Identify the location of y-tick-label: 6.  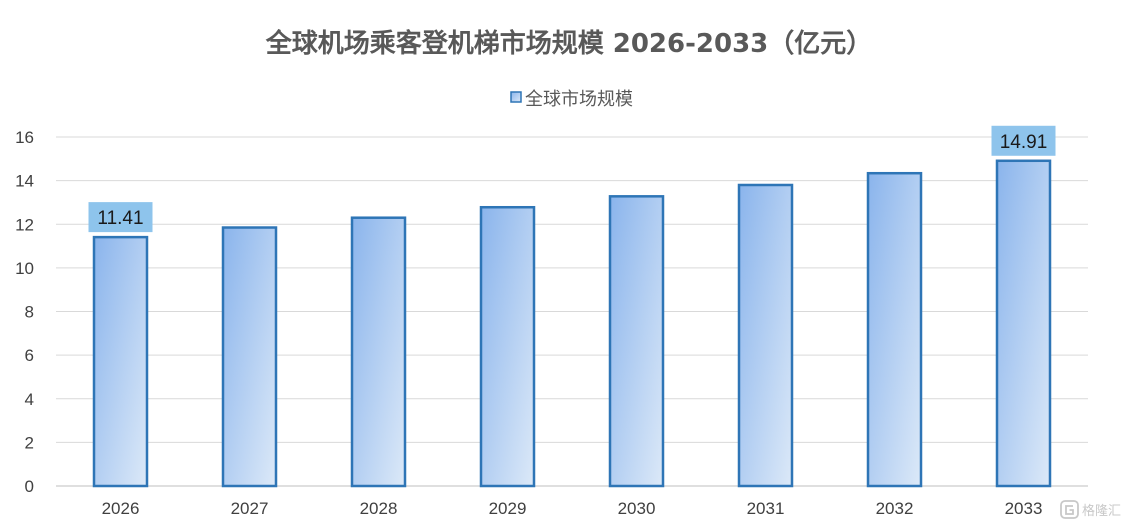
(29, 355).